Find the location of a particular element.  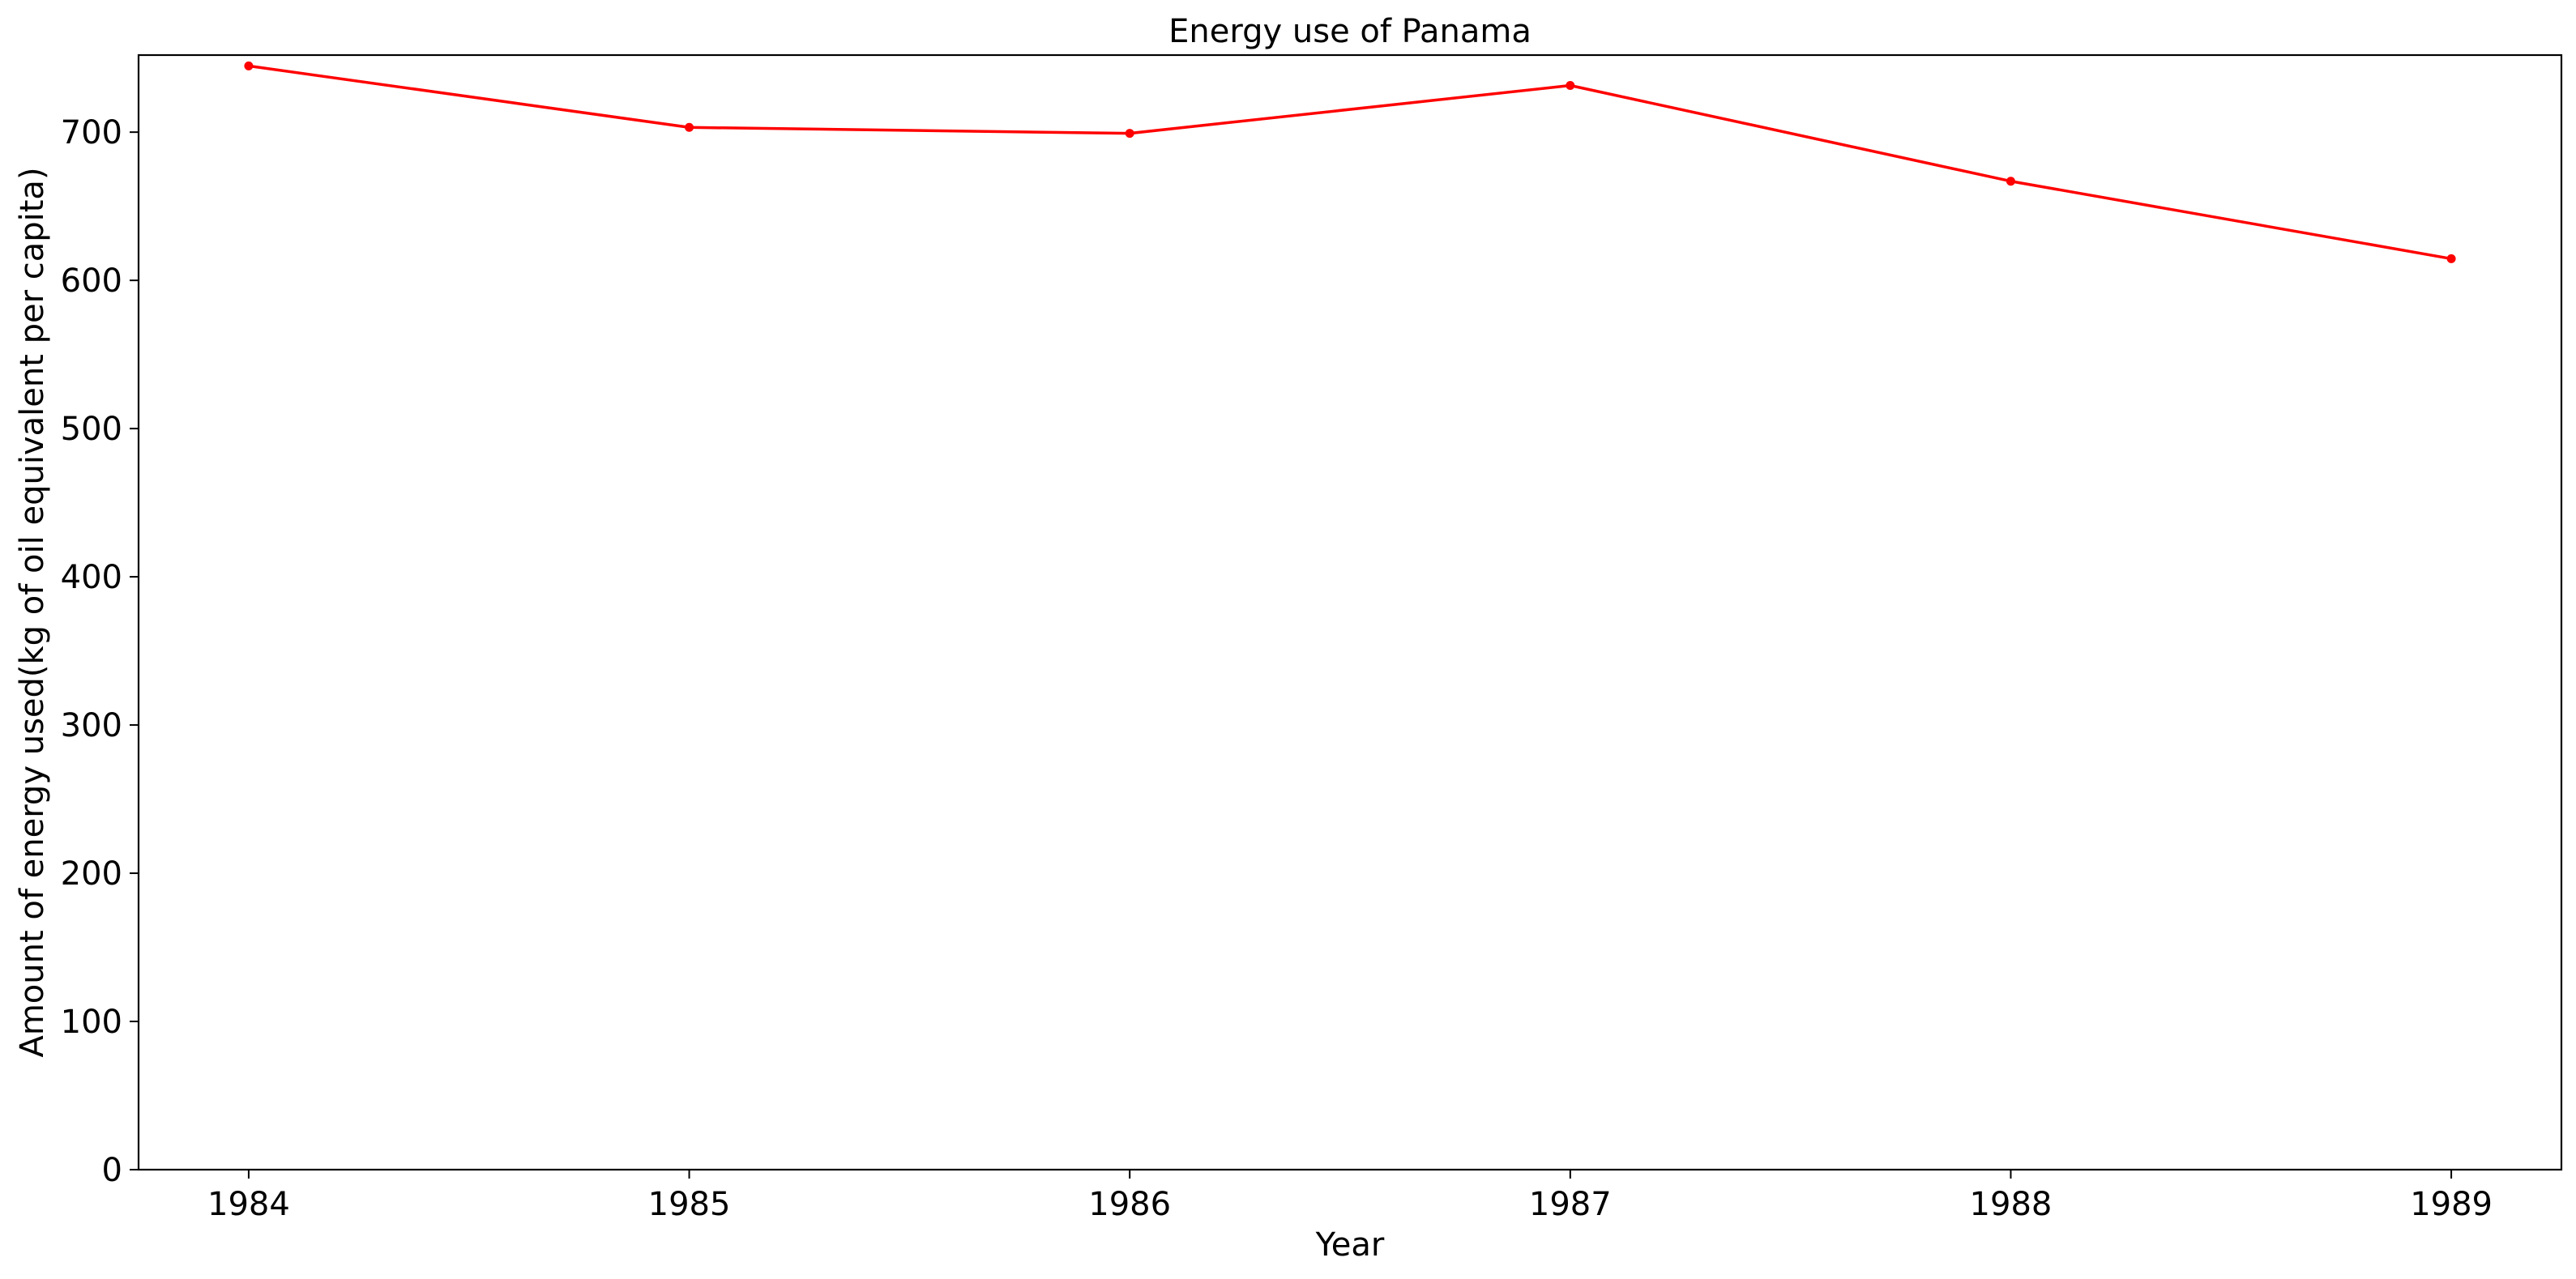

x-tick-label: 1988 is located at coordinates (2011, 1204).